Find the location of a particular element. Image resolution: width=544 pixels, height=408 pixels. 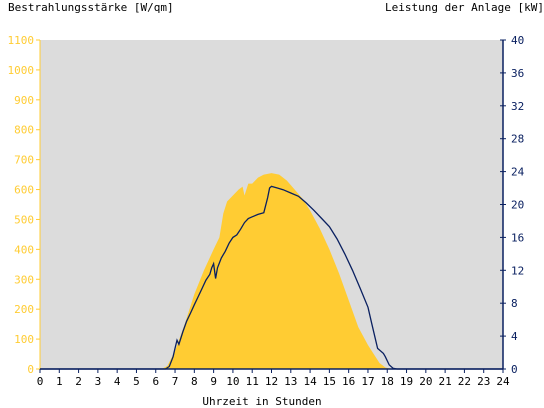

y-left-tick-label: 1000 is located at coordinates (21, 70).